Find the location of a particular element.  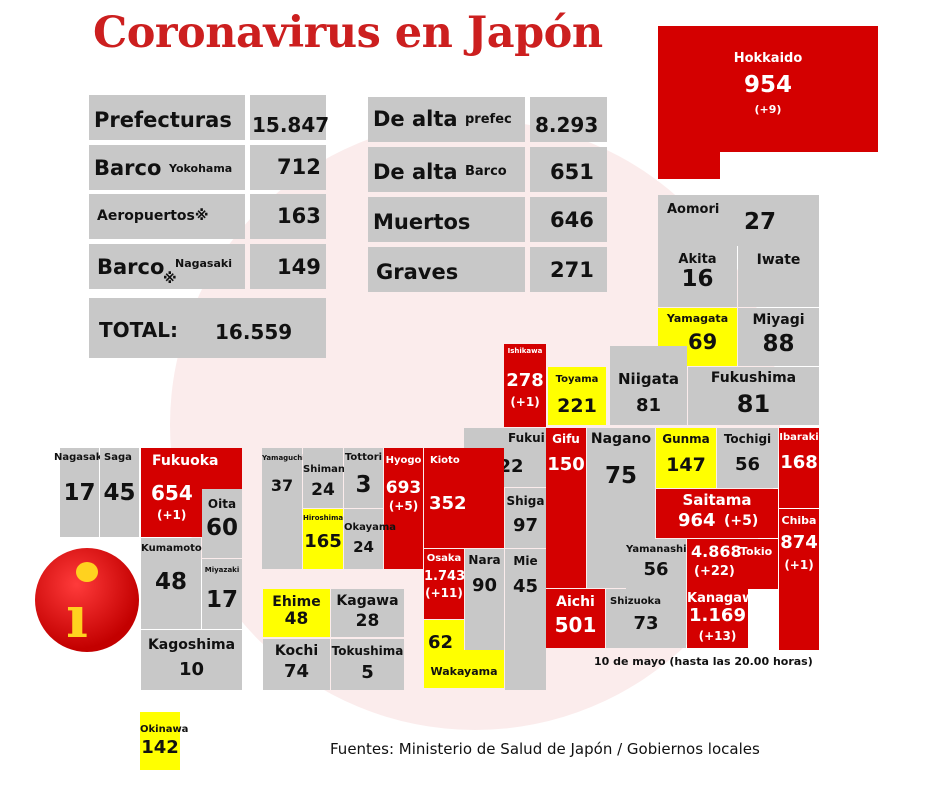

stat-barco-nagasaki-label: Barco ※ Nagasaki is located at coordinates (167, 266).